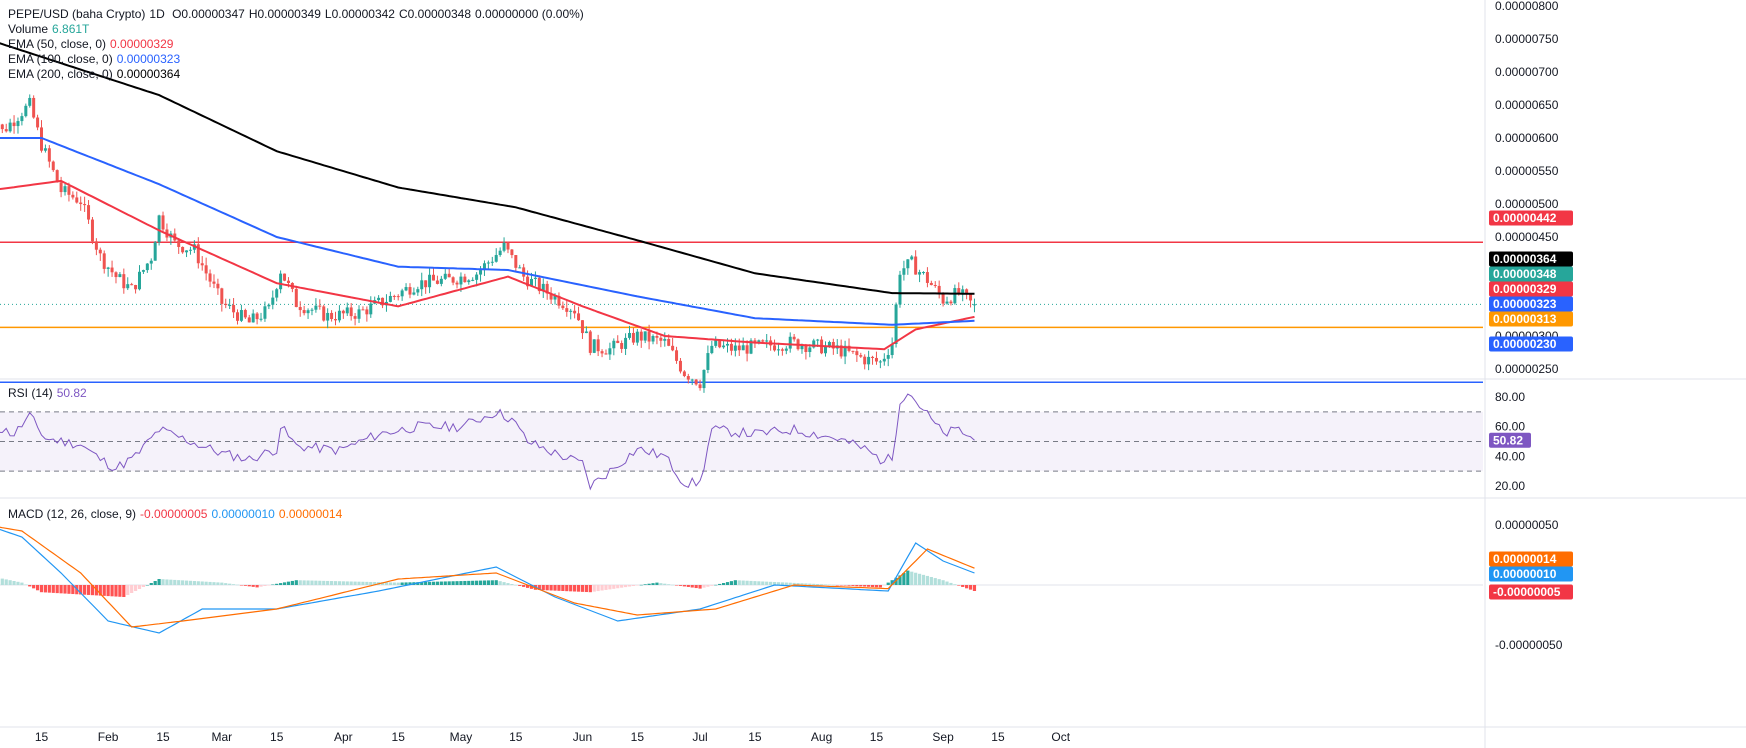  I want to click on volume-row: Volume 6.861T, so click(298, 29).